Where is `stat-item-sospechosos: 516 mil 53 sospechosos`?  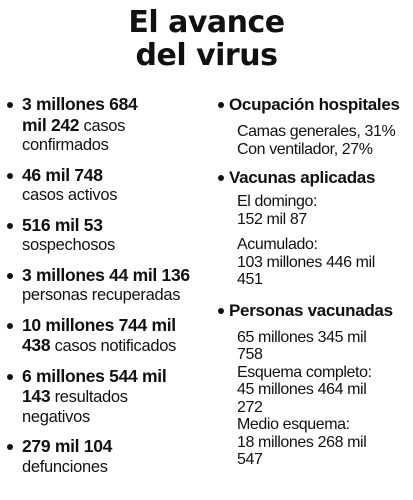
stat-item-sospechosos: 516 mil 53 sospechosos is located at coordinates (109, 235).